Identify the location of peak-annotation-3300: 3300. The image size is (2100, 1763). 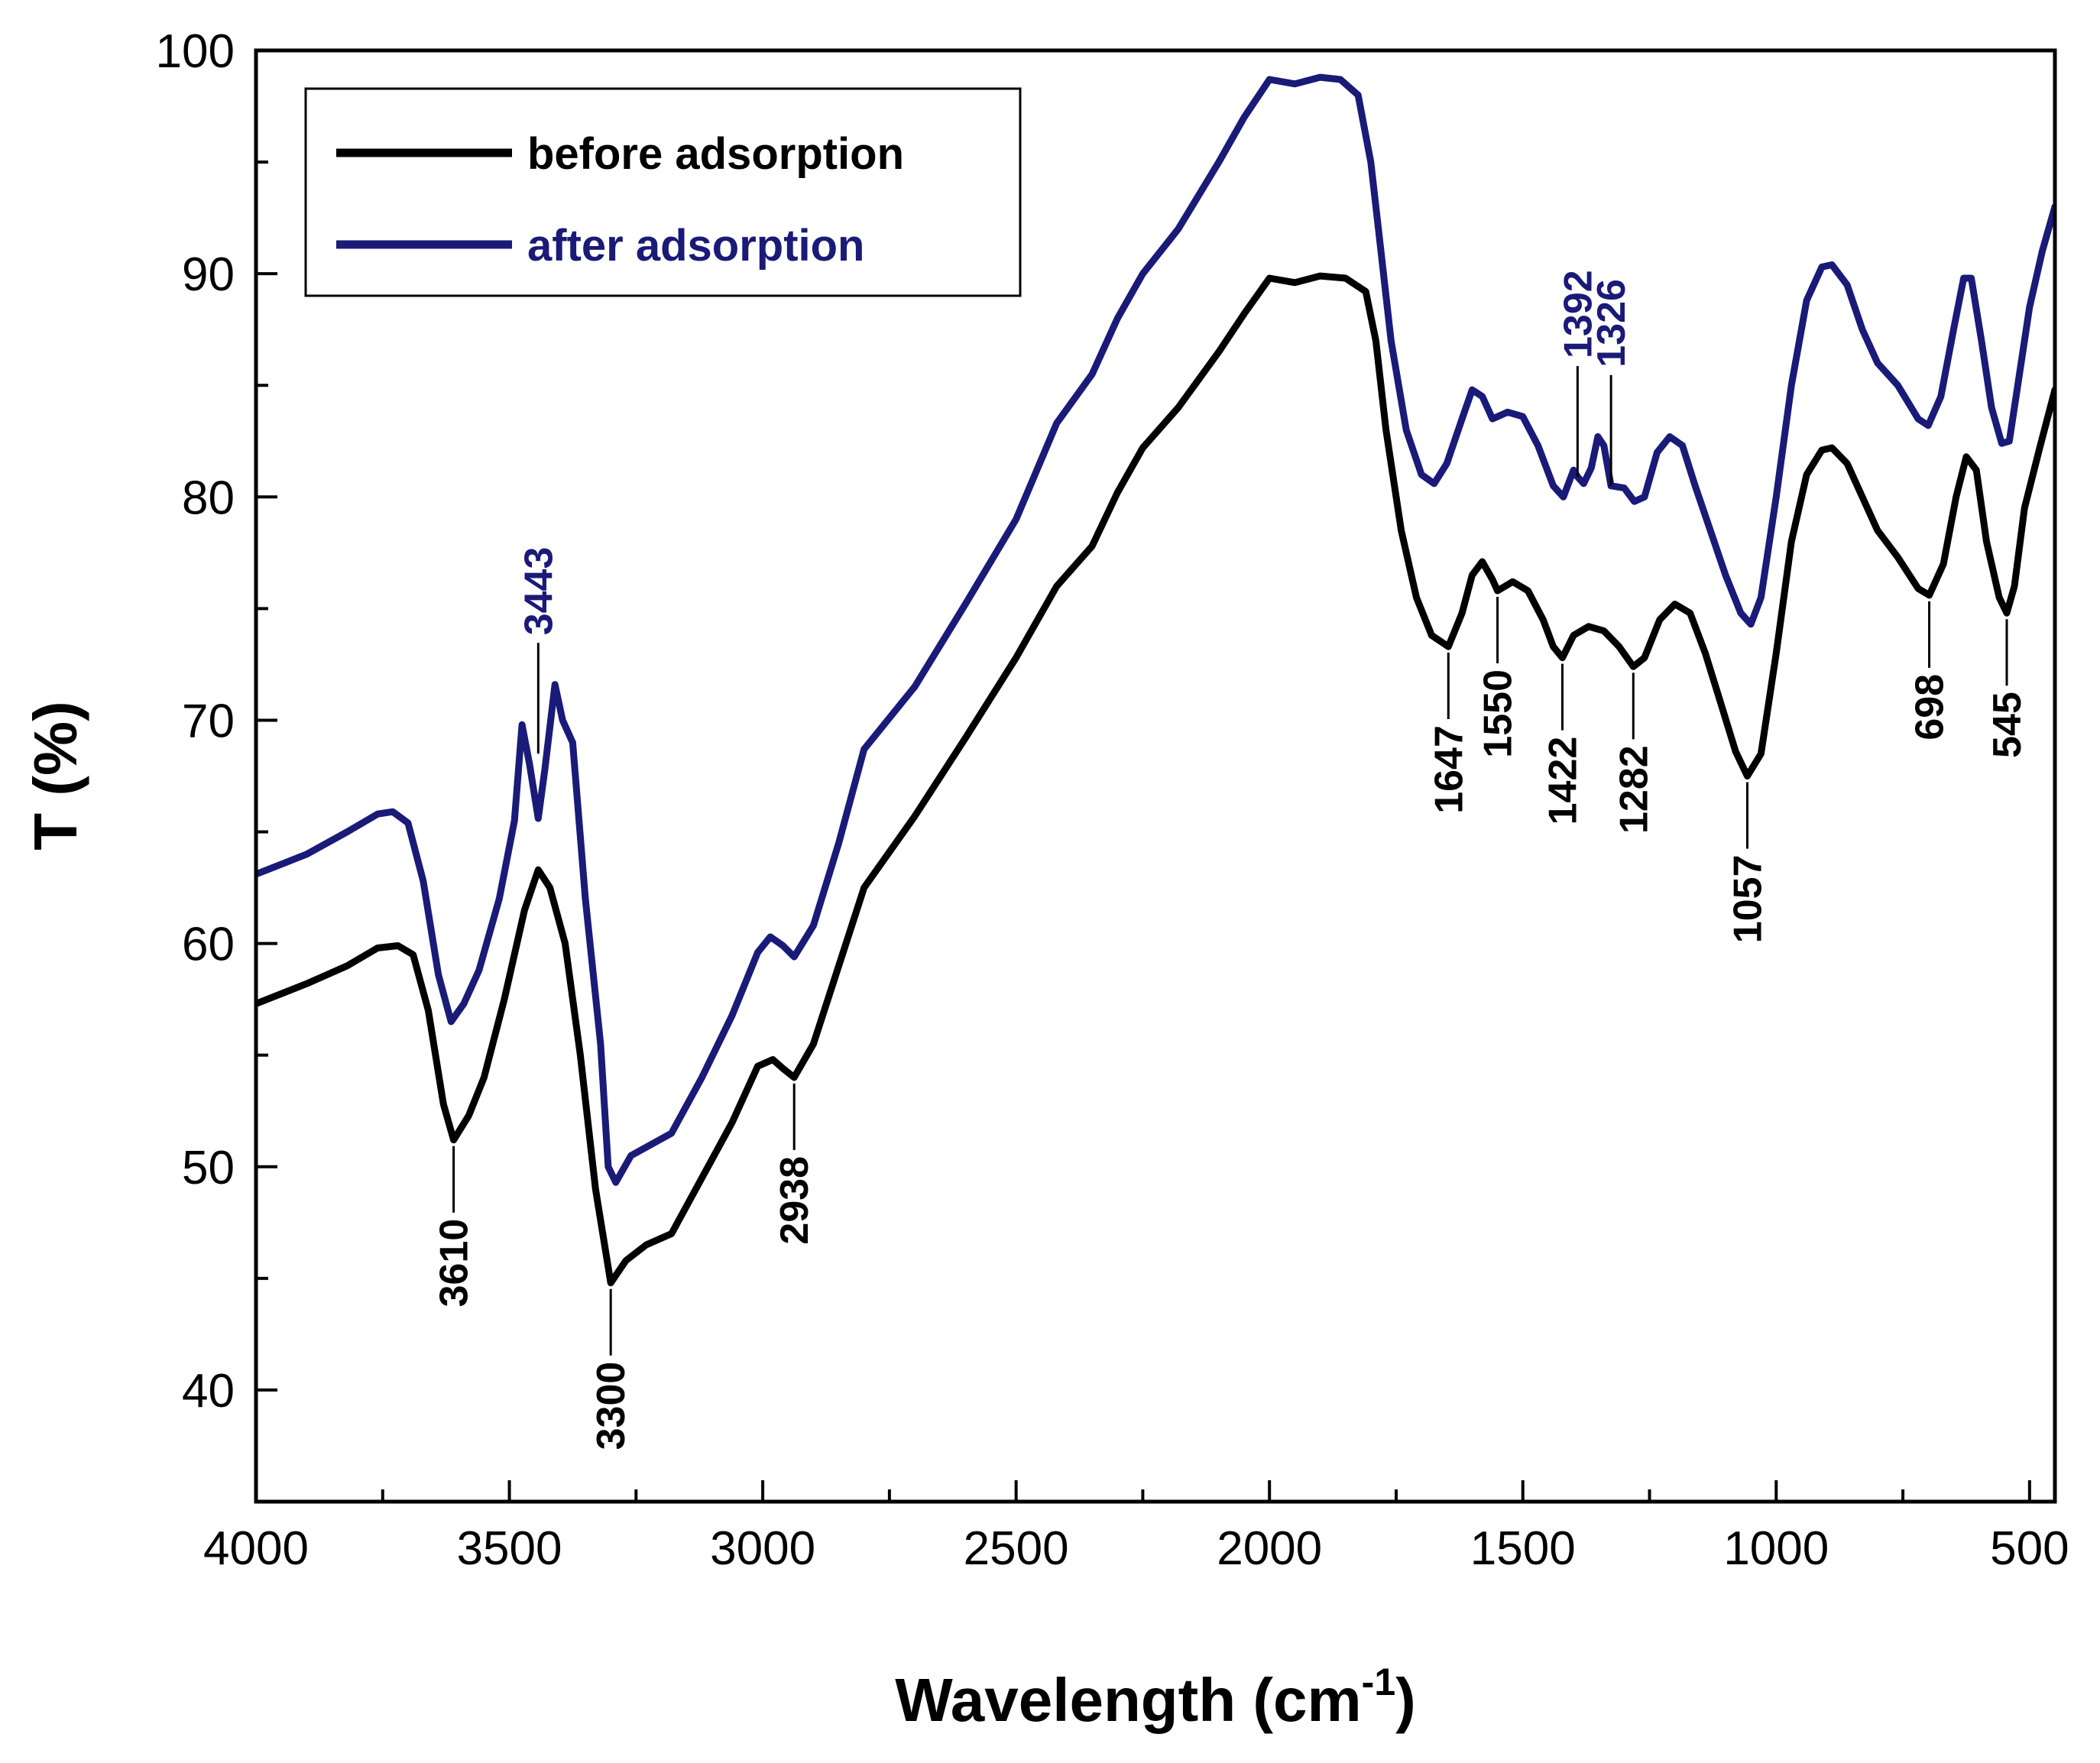
(611, 1369).